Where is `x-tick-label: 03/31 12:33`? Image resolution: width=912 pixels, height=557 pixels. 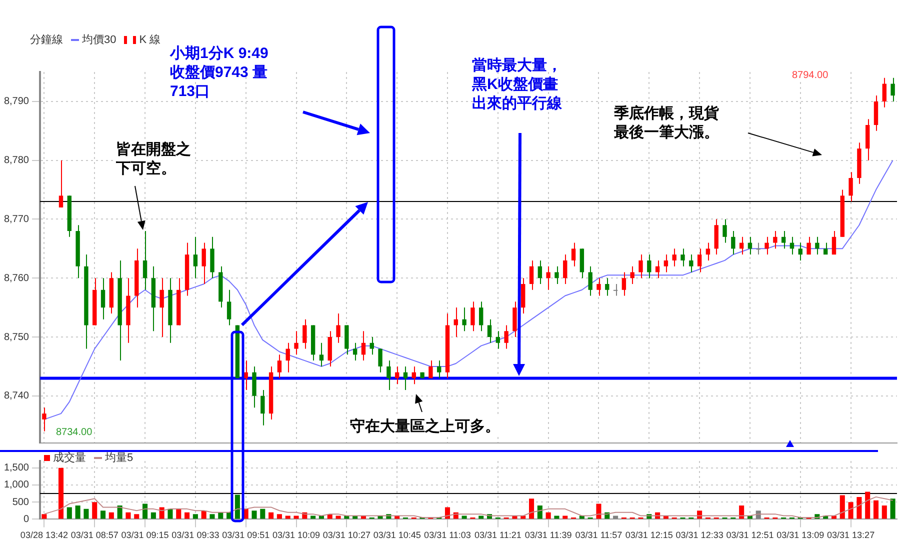 x-tick-label: 03/31 12:33 is located at coordinates (700, 535).